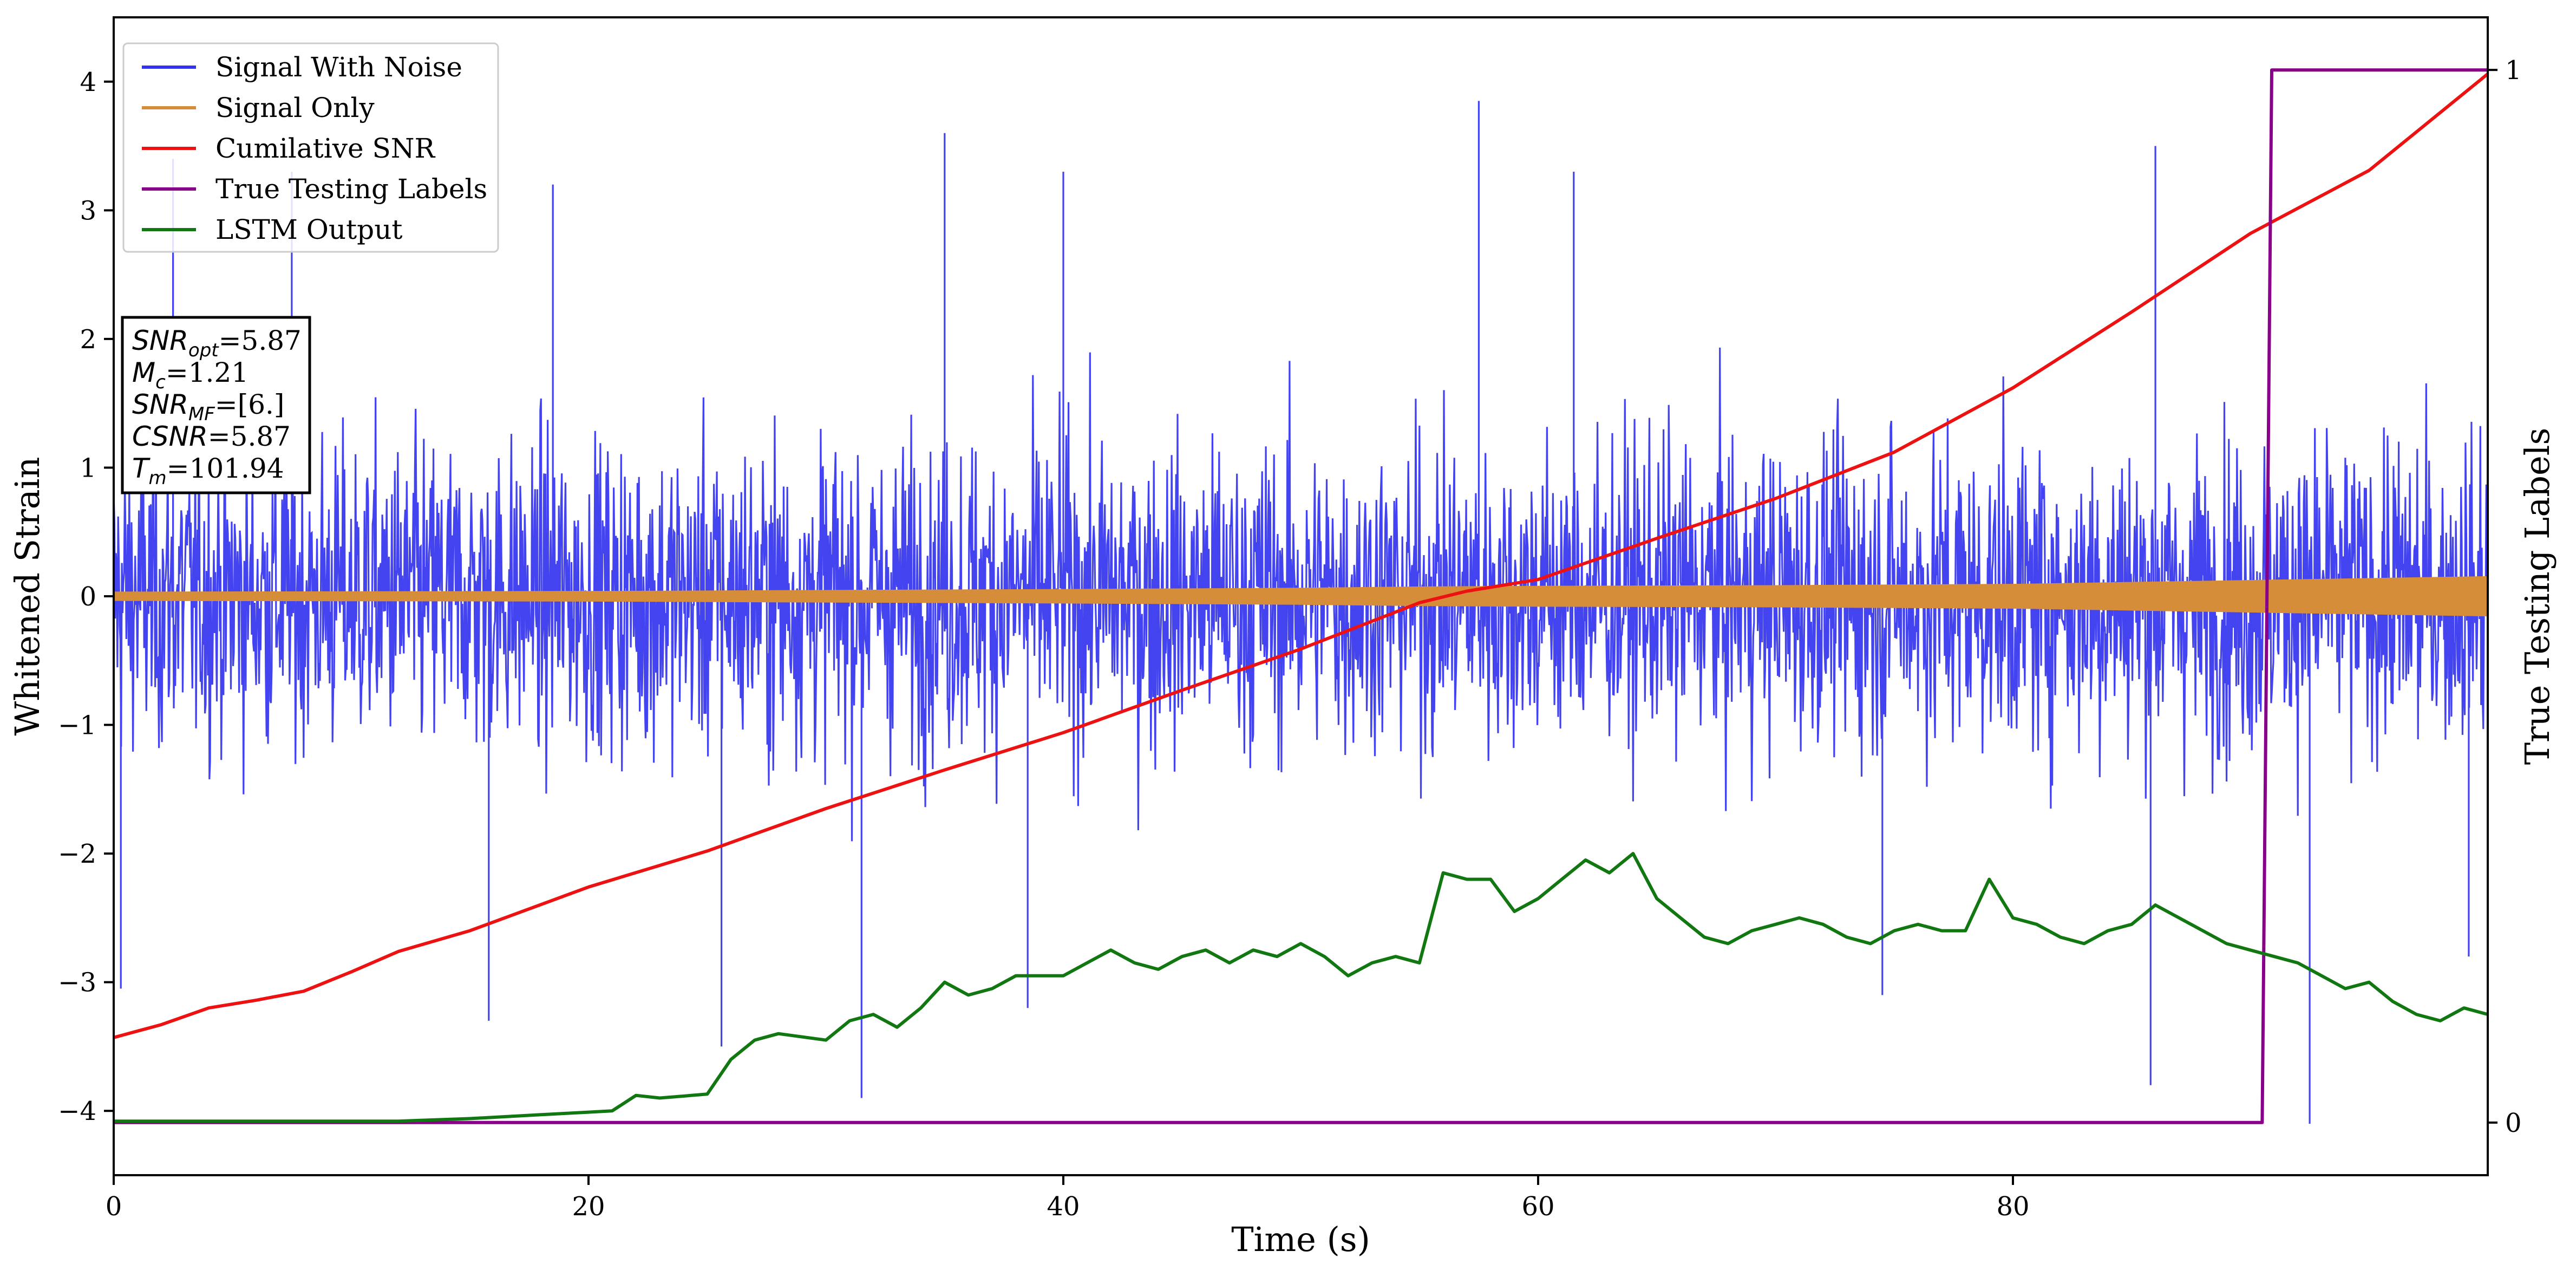 Image resolution: width=2576 pixels, height=1277 pixels. Describe the element at coordinates (2012, 1206) in the screenshot. I see `x-tick-label: 80` at that location.